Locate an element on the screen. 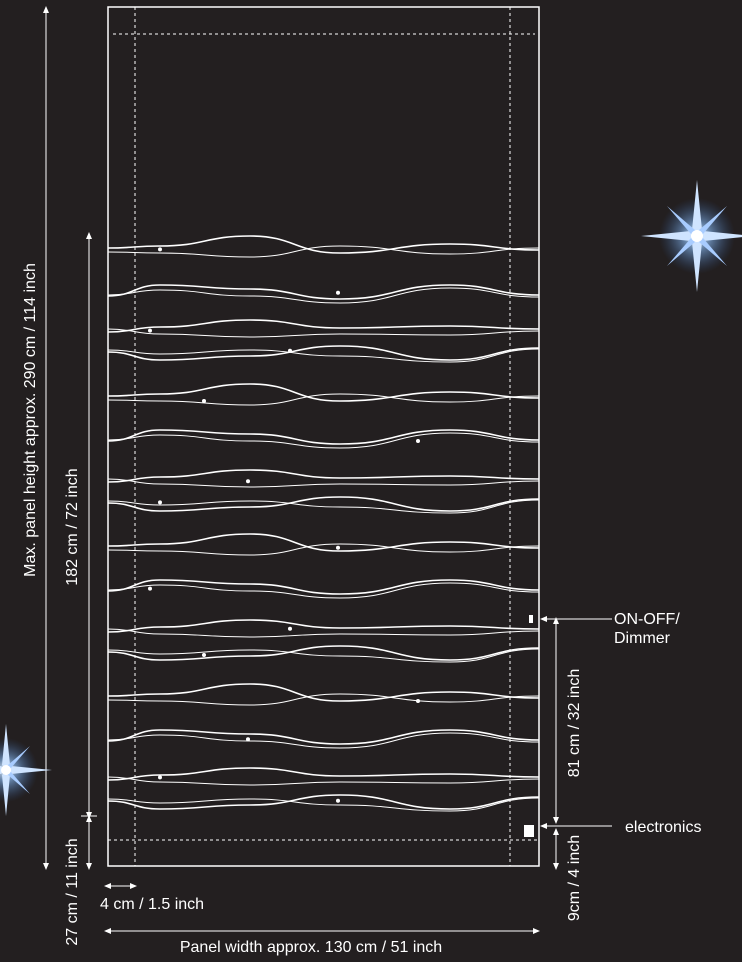 Image resolution: width=742 pixels, height=962 pixels. switch-box is located at coordinates (531, 619).